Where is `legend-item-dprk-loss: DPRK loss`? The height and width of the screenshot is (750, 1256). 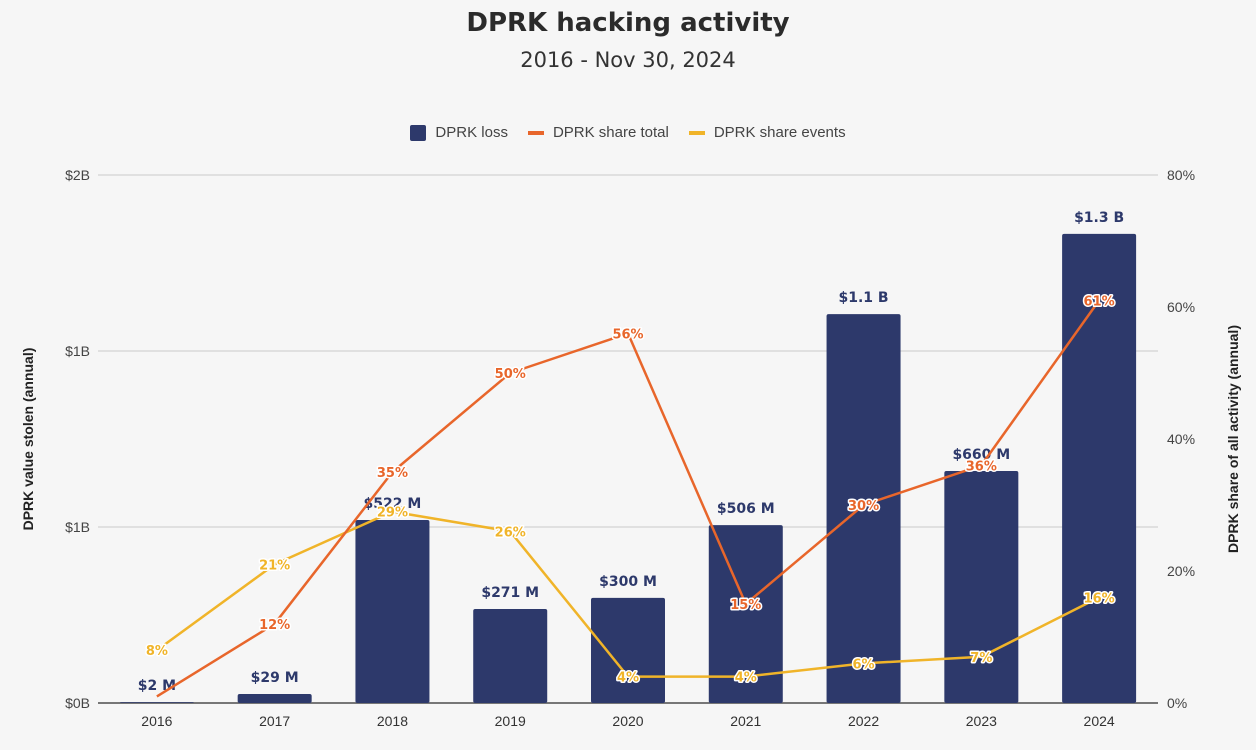 legend-item-dprk-loss: DPRK loss is located at coordinates (459, 132).